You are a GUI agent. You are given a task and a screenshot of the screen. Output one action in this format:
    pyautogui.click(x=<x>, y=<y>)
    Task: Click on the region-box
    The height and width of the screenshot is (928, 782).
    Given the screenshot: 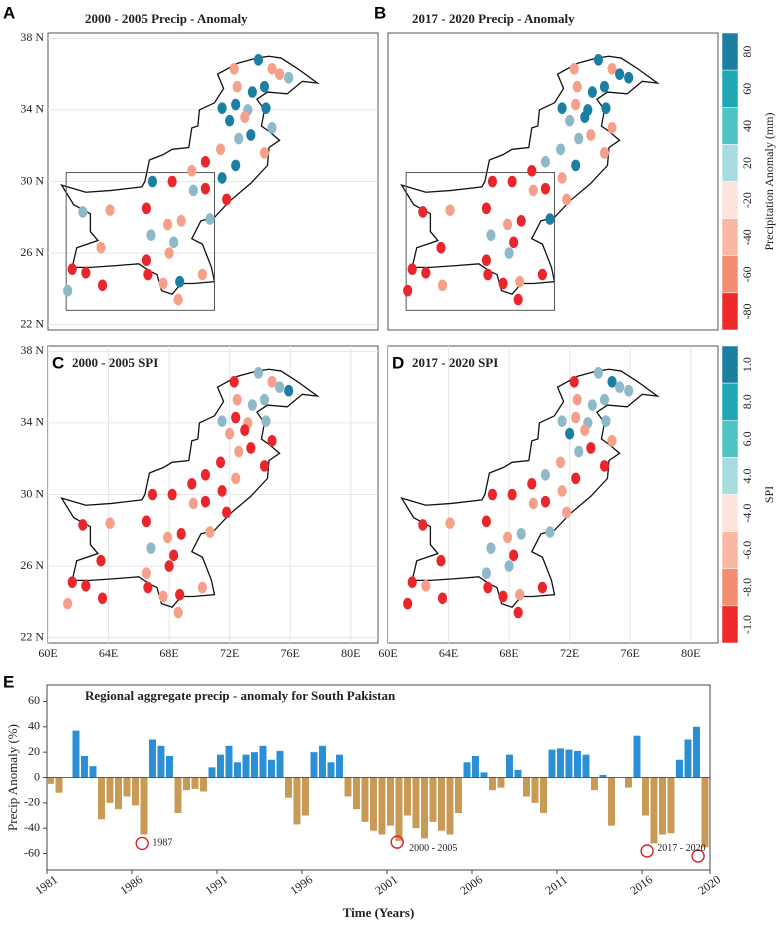 What is the action you would take?
    pyautogui.click(x=140, y=241)
    